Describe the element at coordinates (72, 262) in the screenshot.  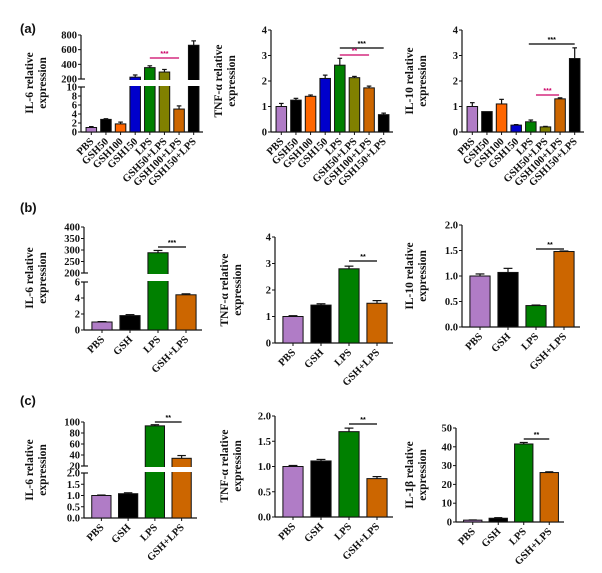
I see `y-tick-label: 250` at that location.